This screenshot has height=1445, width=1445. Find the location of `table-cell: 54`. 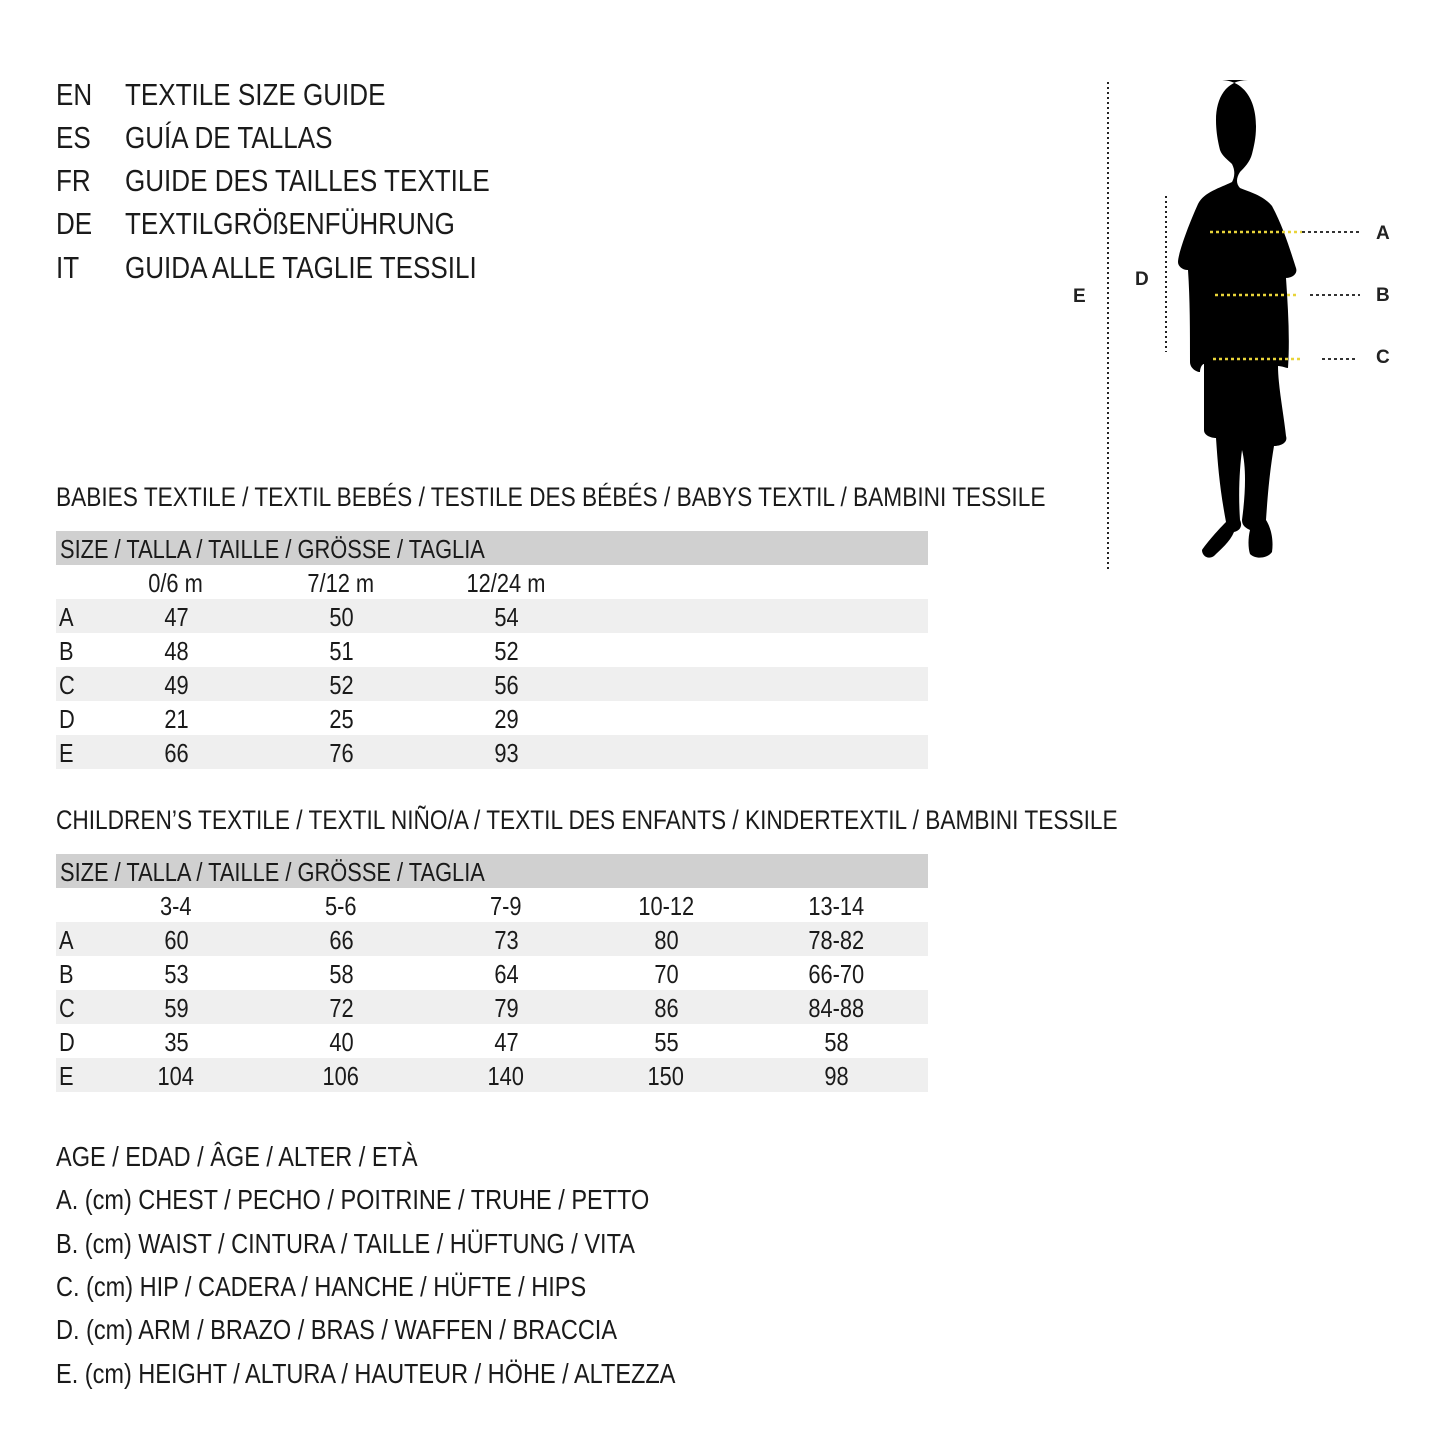

table-cell: 54 is located at coordinates (506, 617).